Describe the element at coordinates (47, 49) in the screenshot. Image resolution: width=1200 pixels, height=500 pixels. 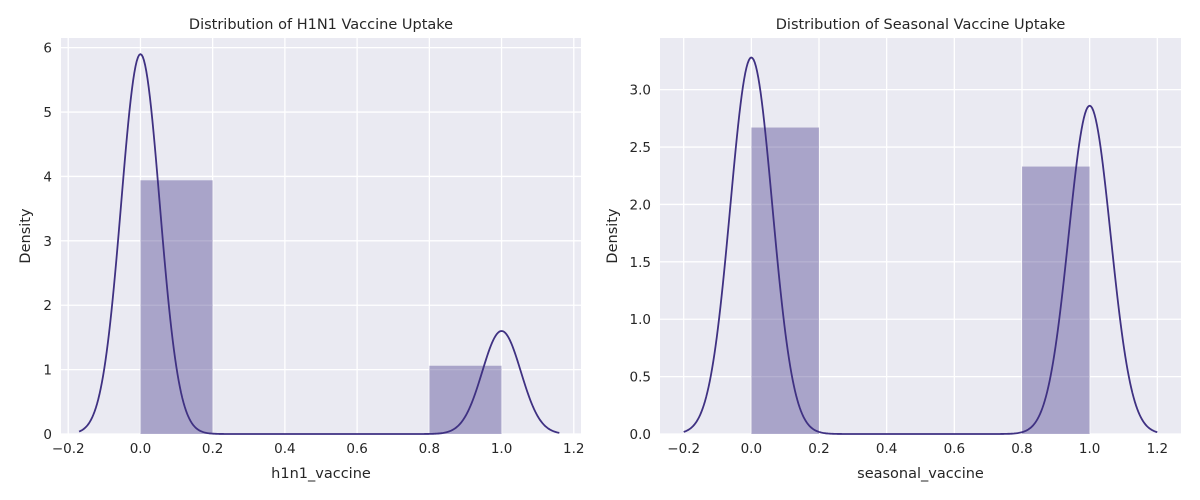
I see `y-tick-label: 6` at that location.